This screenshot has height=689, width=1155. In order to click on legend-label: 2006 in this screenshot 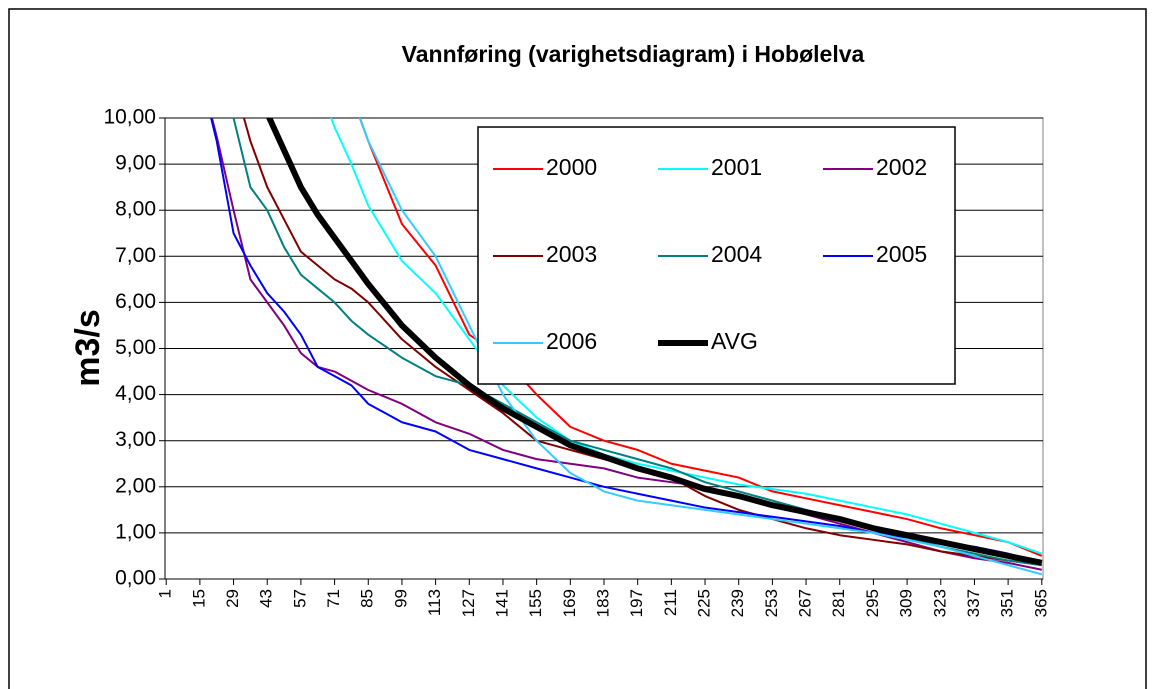, I will do `click(571, 341)`.